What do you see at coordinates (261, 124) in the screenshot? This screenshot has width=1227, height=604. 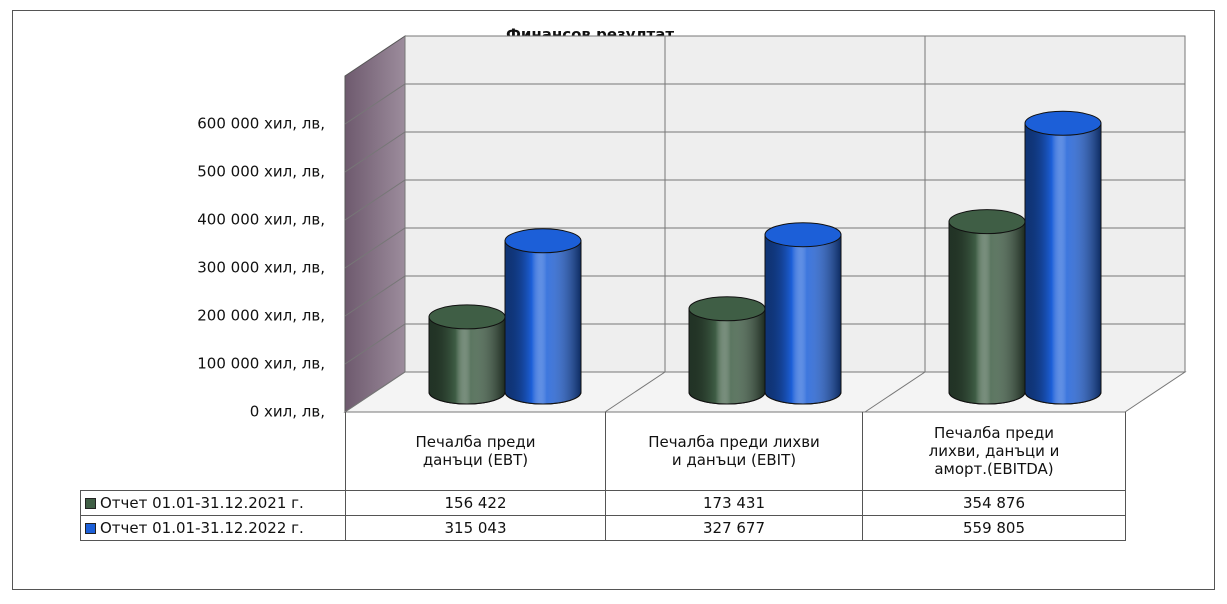 I see `y-tick-label: 600 000 хил, лв,` at bounding box center [261, 124].